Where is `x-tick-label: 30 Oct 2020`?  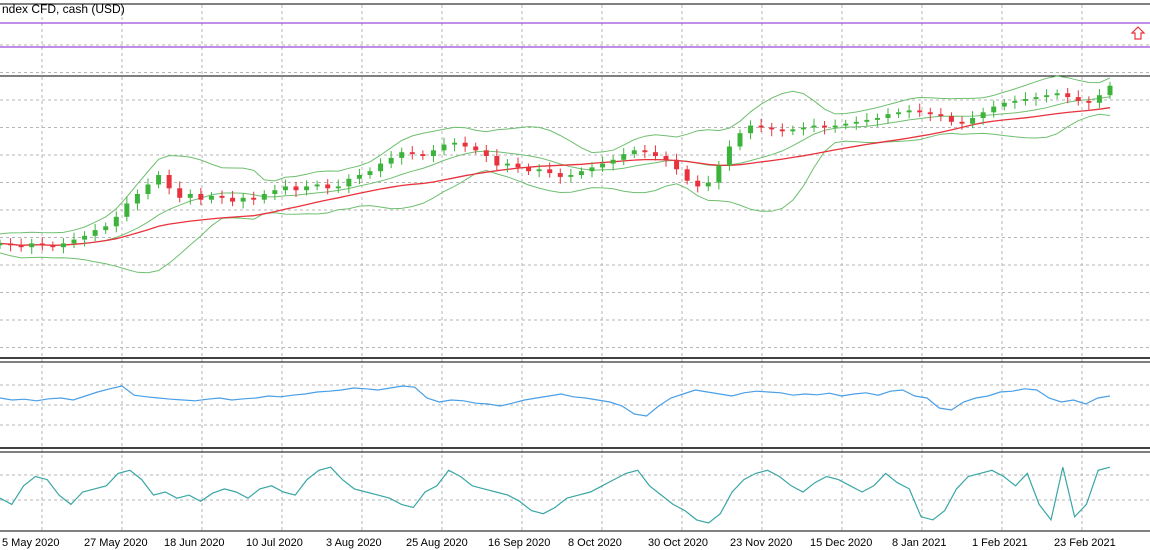 x-tick-label: 30 Oct 2020 is located at coordinates (678, 543).